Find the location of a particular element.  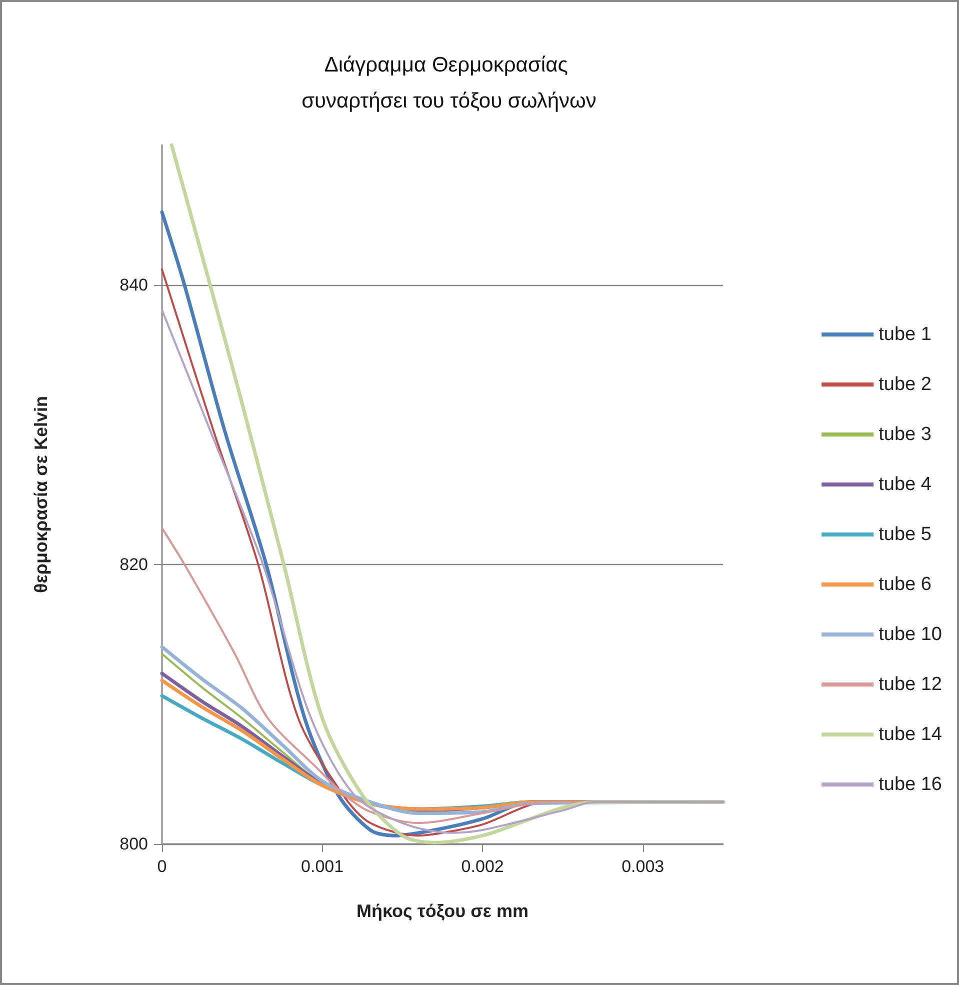

y-tick-label: 840 is located at coordinates (134, 284).